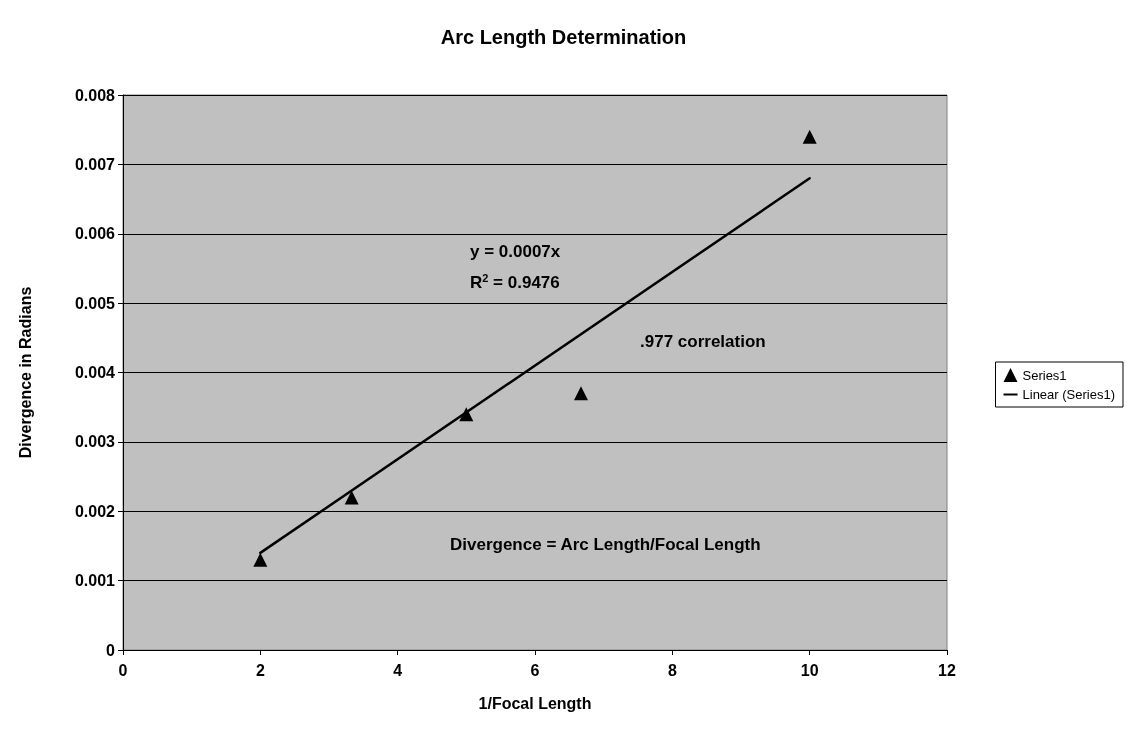 Image resolution: width=1127 pixels, height=740 pixels. Describe the element at coordinates (123, 670) in the screenshot. I see `x-tick-label: 0` at that location.